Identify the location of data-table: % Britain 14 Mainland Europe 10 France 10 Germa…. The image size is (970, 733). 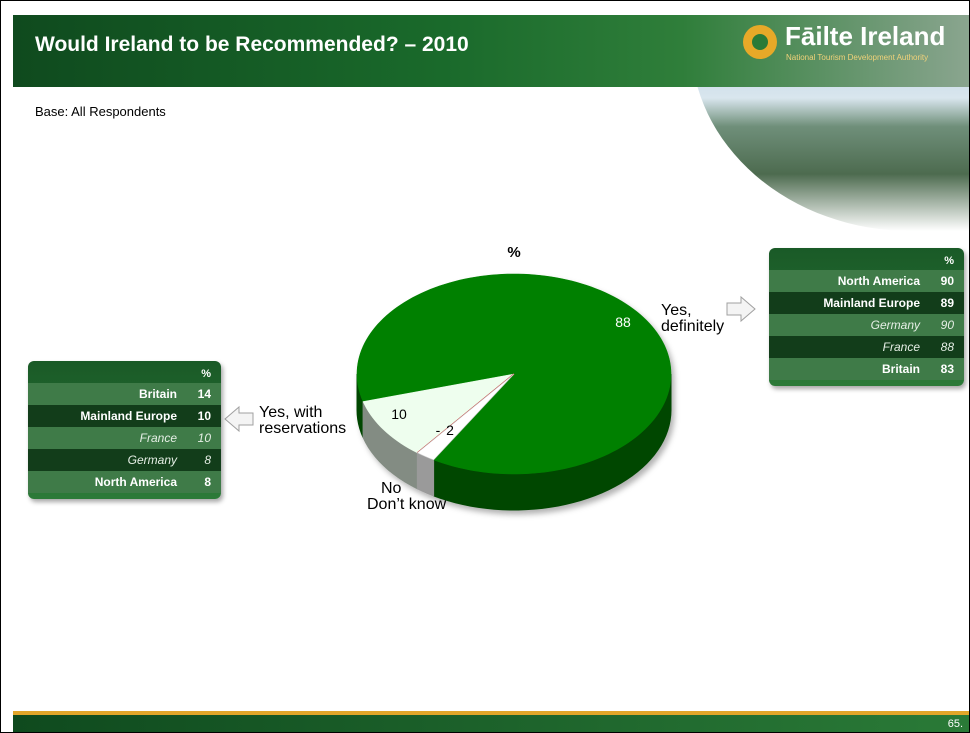
(124, 429).